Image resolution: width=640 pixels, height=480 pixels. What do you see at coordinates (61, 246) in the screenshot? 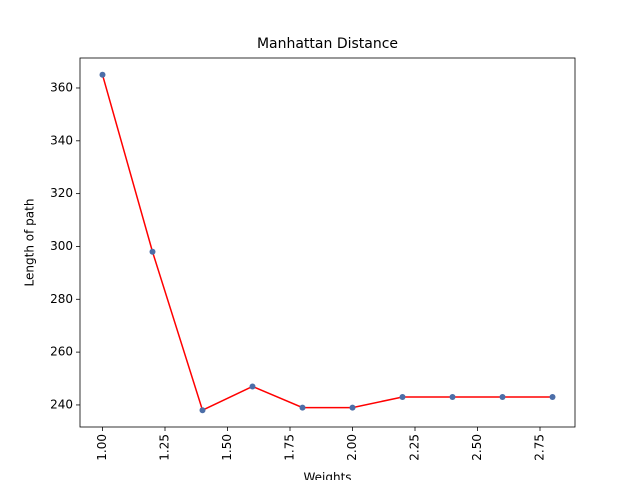
I see `y-tick-label: 300` at bounding box center [61, 246].